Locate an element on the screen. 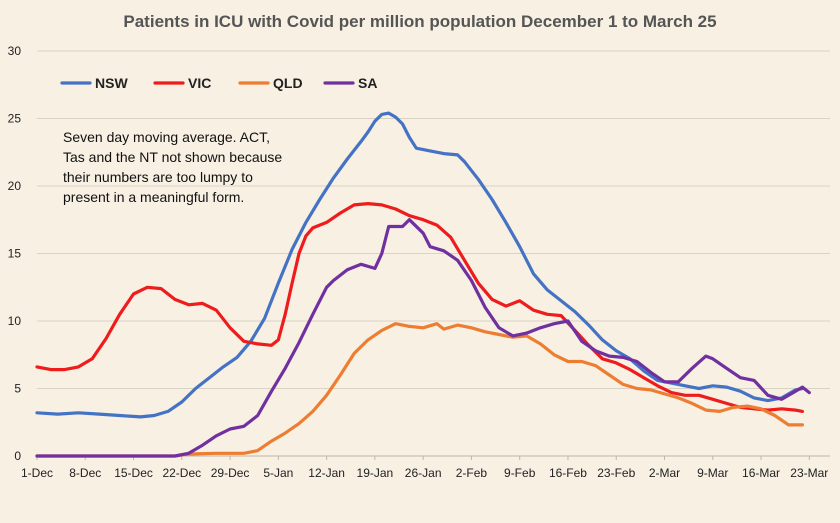 This screenshot has width=840, height=523. x-tick-label: 16-Feb is located at coordinates (568, 473).